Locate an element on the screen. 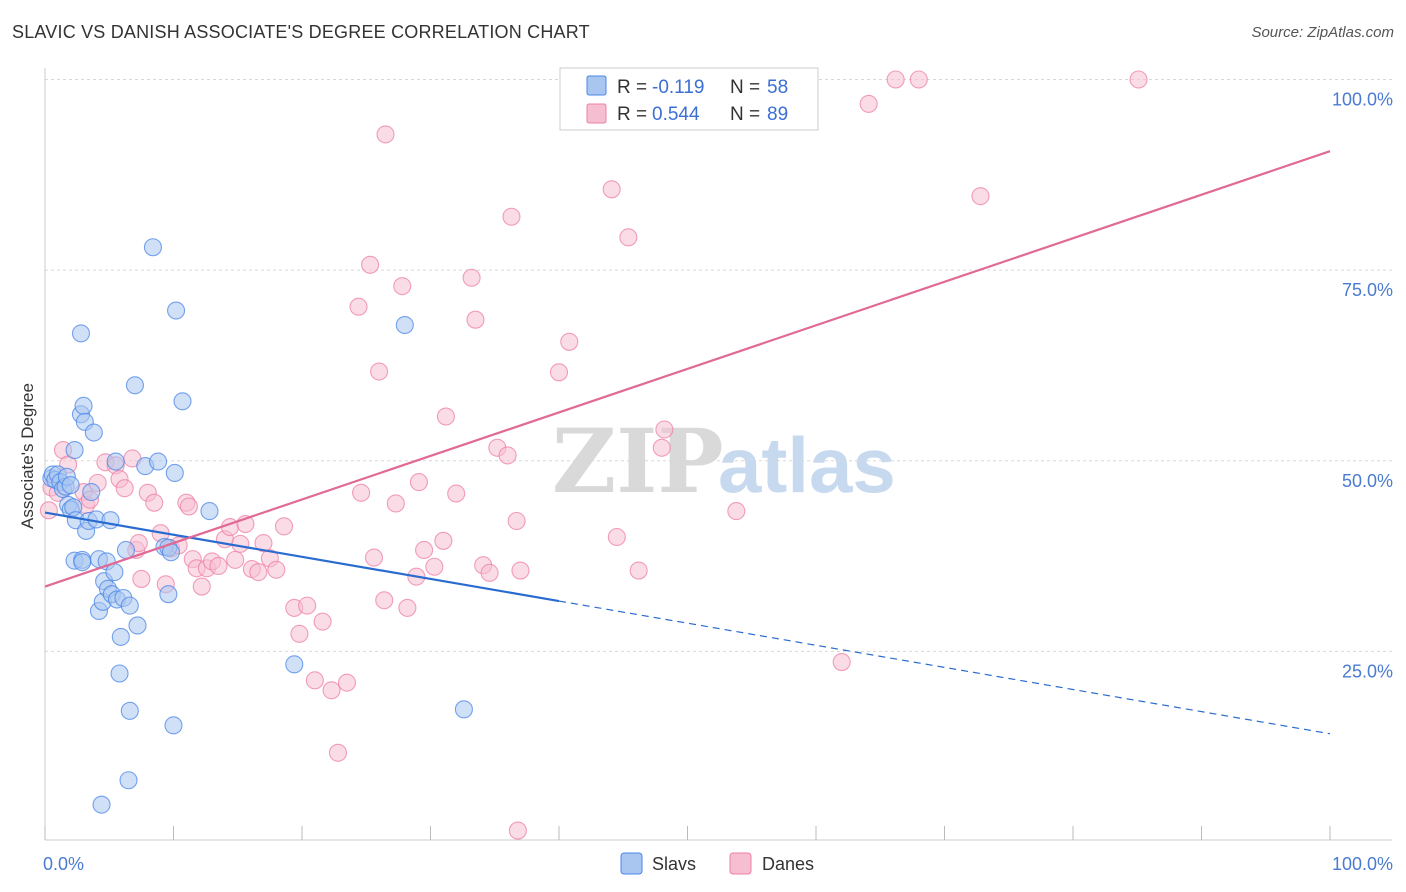  legend-r-value-danes: 0.544 is located at coordinates (676, 114).